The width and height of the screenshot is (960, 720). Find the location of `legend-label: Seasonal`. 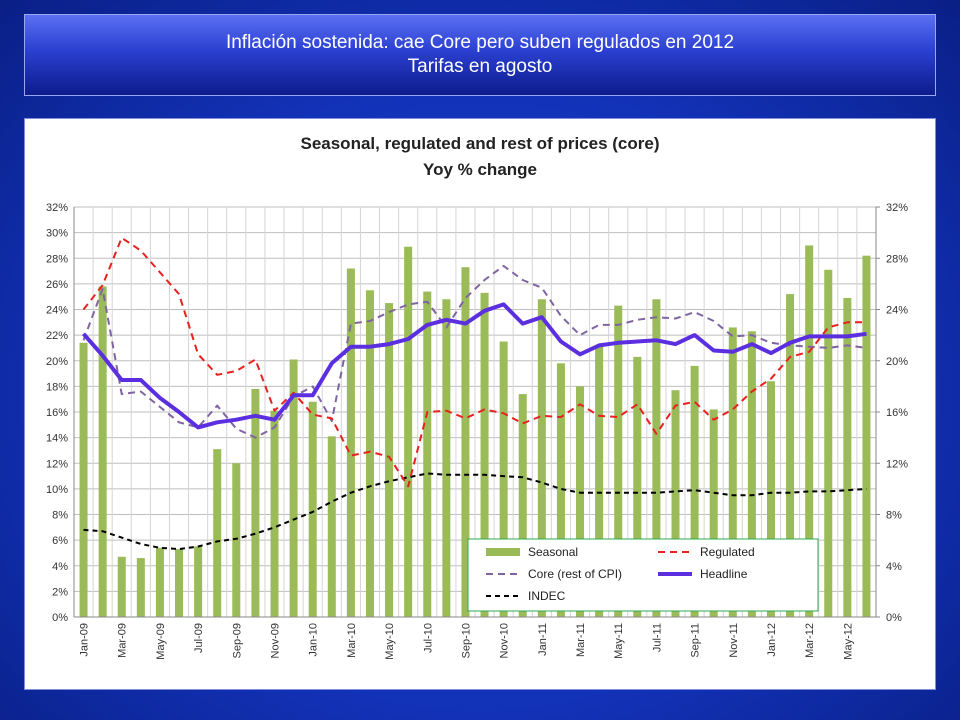

legend-label: Seasonal is located at coordinates (553, 552).